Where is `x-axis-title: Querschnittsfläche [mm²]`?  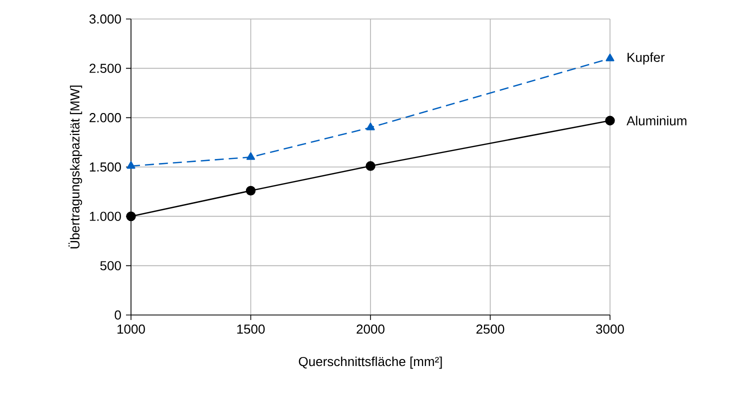
x-axis-title: Querschnittsfläche [mm²] is located at coordinates (370, 362).